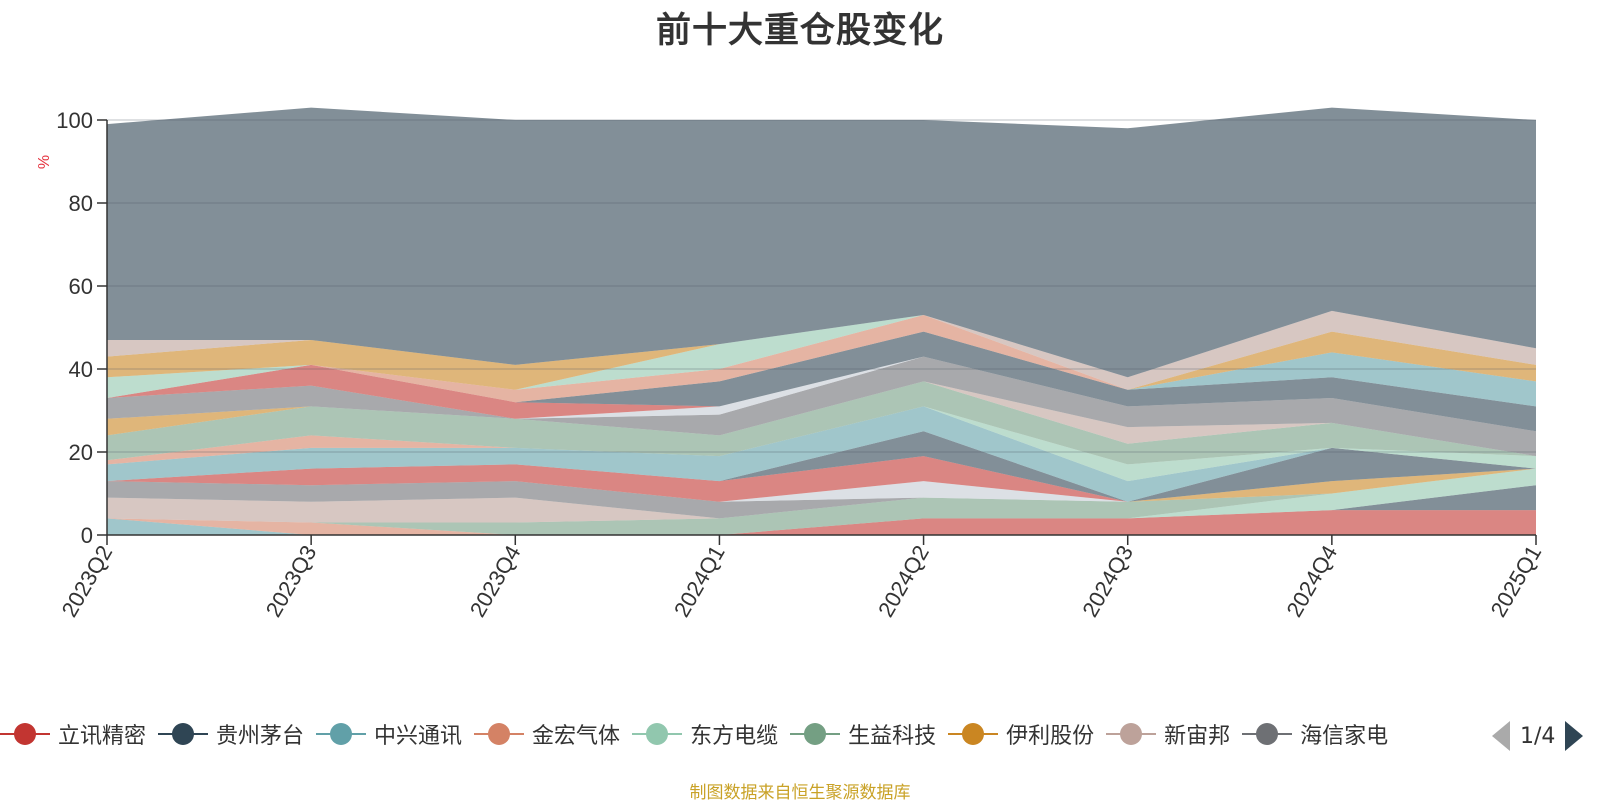 The height and width of the screenshot is (803, 1600). Describe the element at coordinates (799, 31) in the screenshot. I see `chart-title: 前十大重仓股变化` at that location.